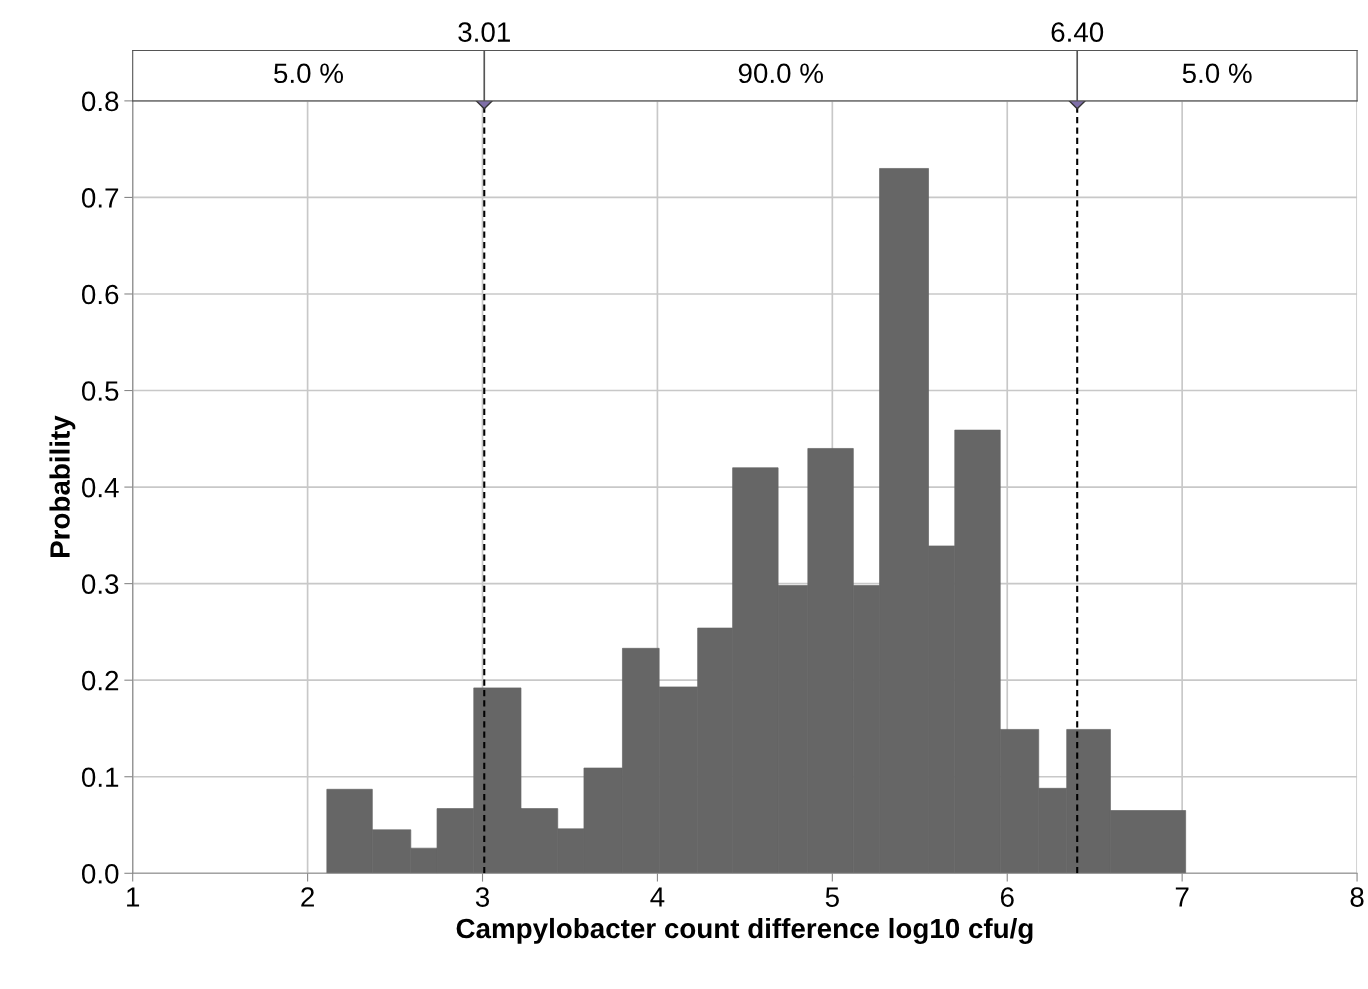 The image size is (1368, 989). What do you see at coordinates (100, 198) in the screenshot?
I see `y-tick-label: 0.7` at bounding box center [100, 198].